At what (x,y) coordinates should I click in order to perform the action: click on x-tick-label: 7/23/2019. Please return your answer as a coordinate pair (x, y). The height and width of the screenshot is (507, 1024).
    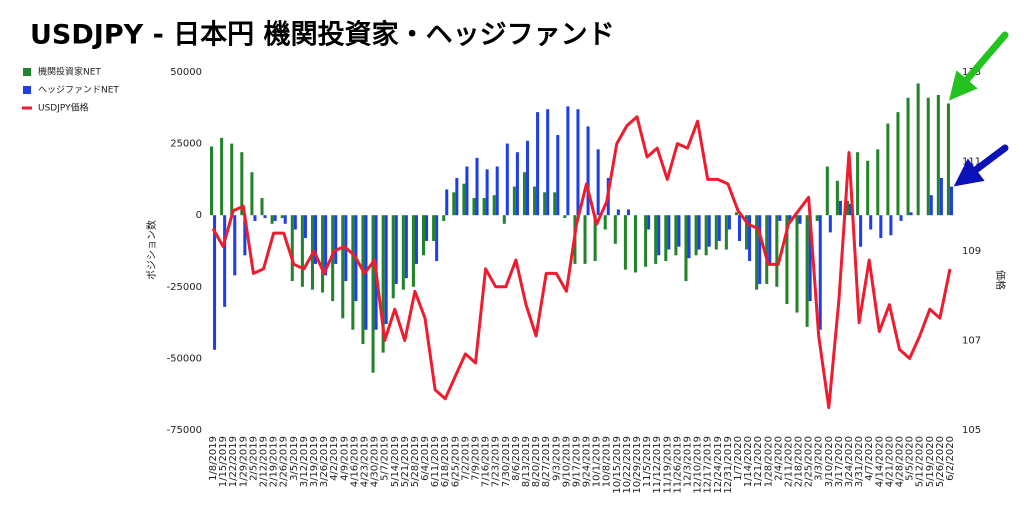
    Looking at the image, I should click on (496, 461).